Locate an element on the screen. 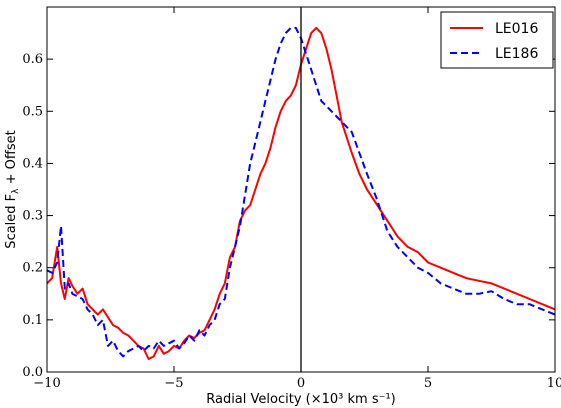  legend-label-le186: LE186 is located at coordinates (516, 54).